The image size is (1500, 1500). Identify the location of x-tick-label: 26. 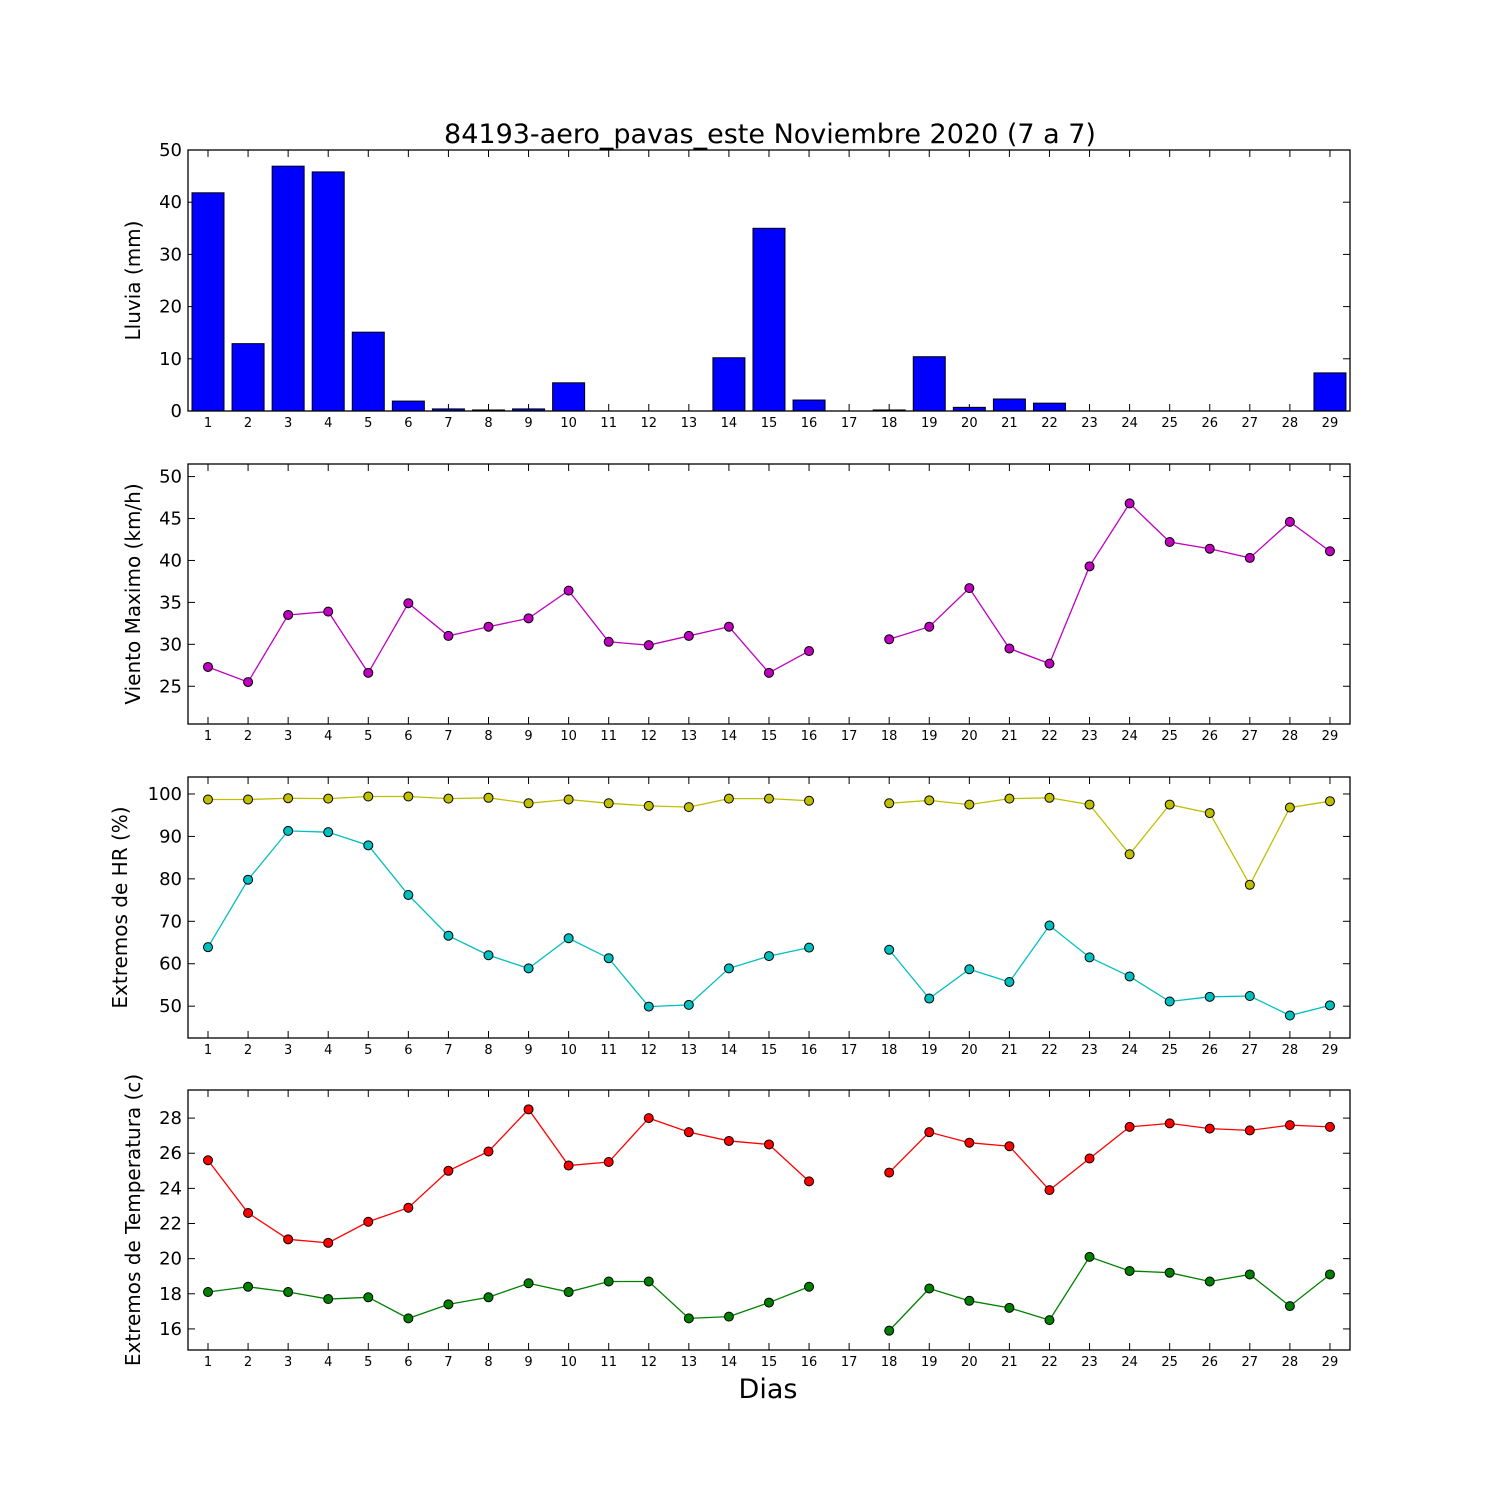
(1209, 1362).